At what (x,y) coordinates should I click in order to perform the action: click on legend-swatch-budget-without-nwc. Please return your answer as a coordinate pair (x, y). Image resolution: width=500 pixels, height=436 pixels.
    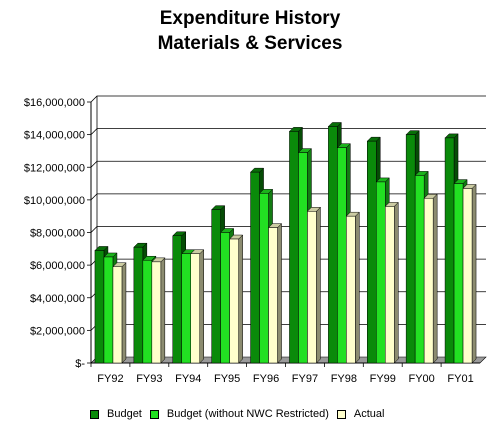
    Looking at the image, I should click on (154, 414).